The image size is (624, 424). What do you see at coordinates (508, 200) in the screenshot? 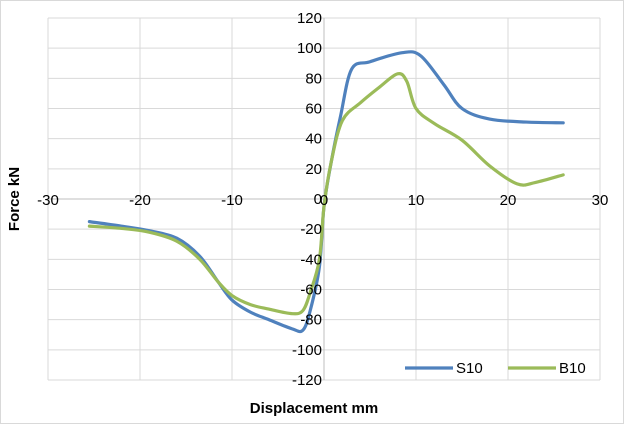
I see `x-tick-label: 20` at bounding box center [508, 200].